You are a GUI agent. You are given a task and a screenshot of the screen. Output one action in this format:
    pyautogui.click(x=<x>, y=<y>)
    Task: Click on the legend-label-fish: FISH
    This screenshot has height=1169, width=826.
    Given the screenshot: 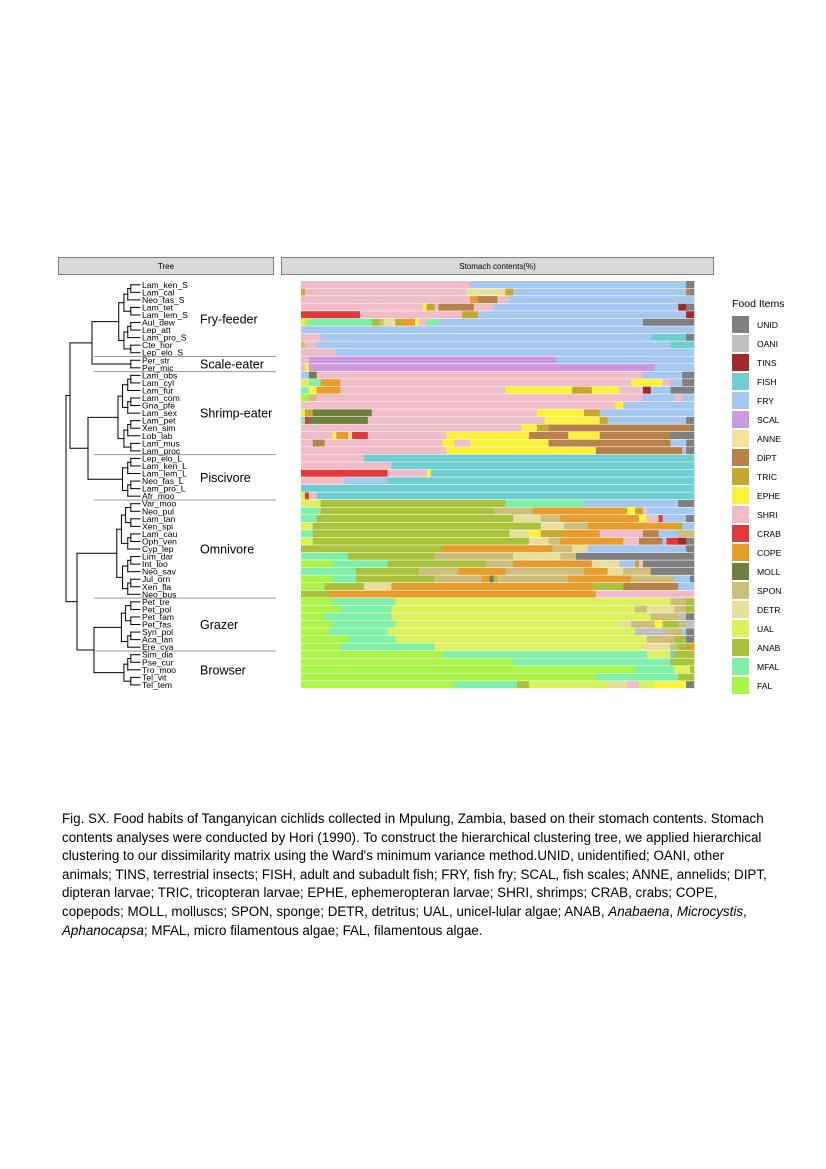 What is the action you would take?
    pyautogui.click(x=767, y=382)
    